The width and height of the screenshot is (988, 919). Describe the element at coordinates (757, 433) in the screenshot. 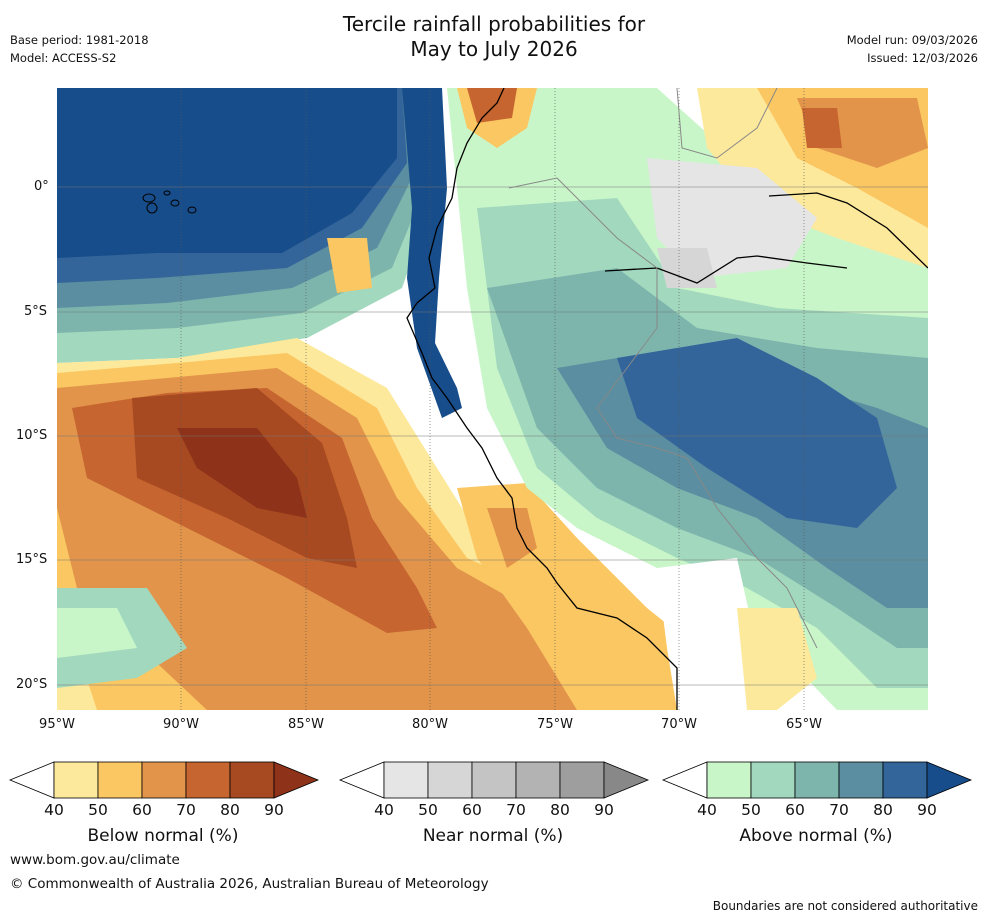

I see `land-above-80-zone` at that location.